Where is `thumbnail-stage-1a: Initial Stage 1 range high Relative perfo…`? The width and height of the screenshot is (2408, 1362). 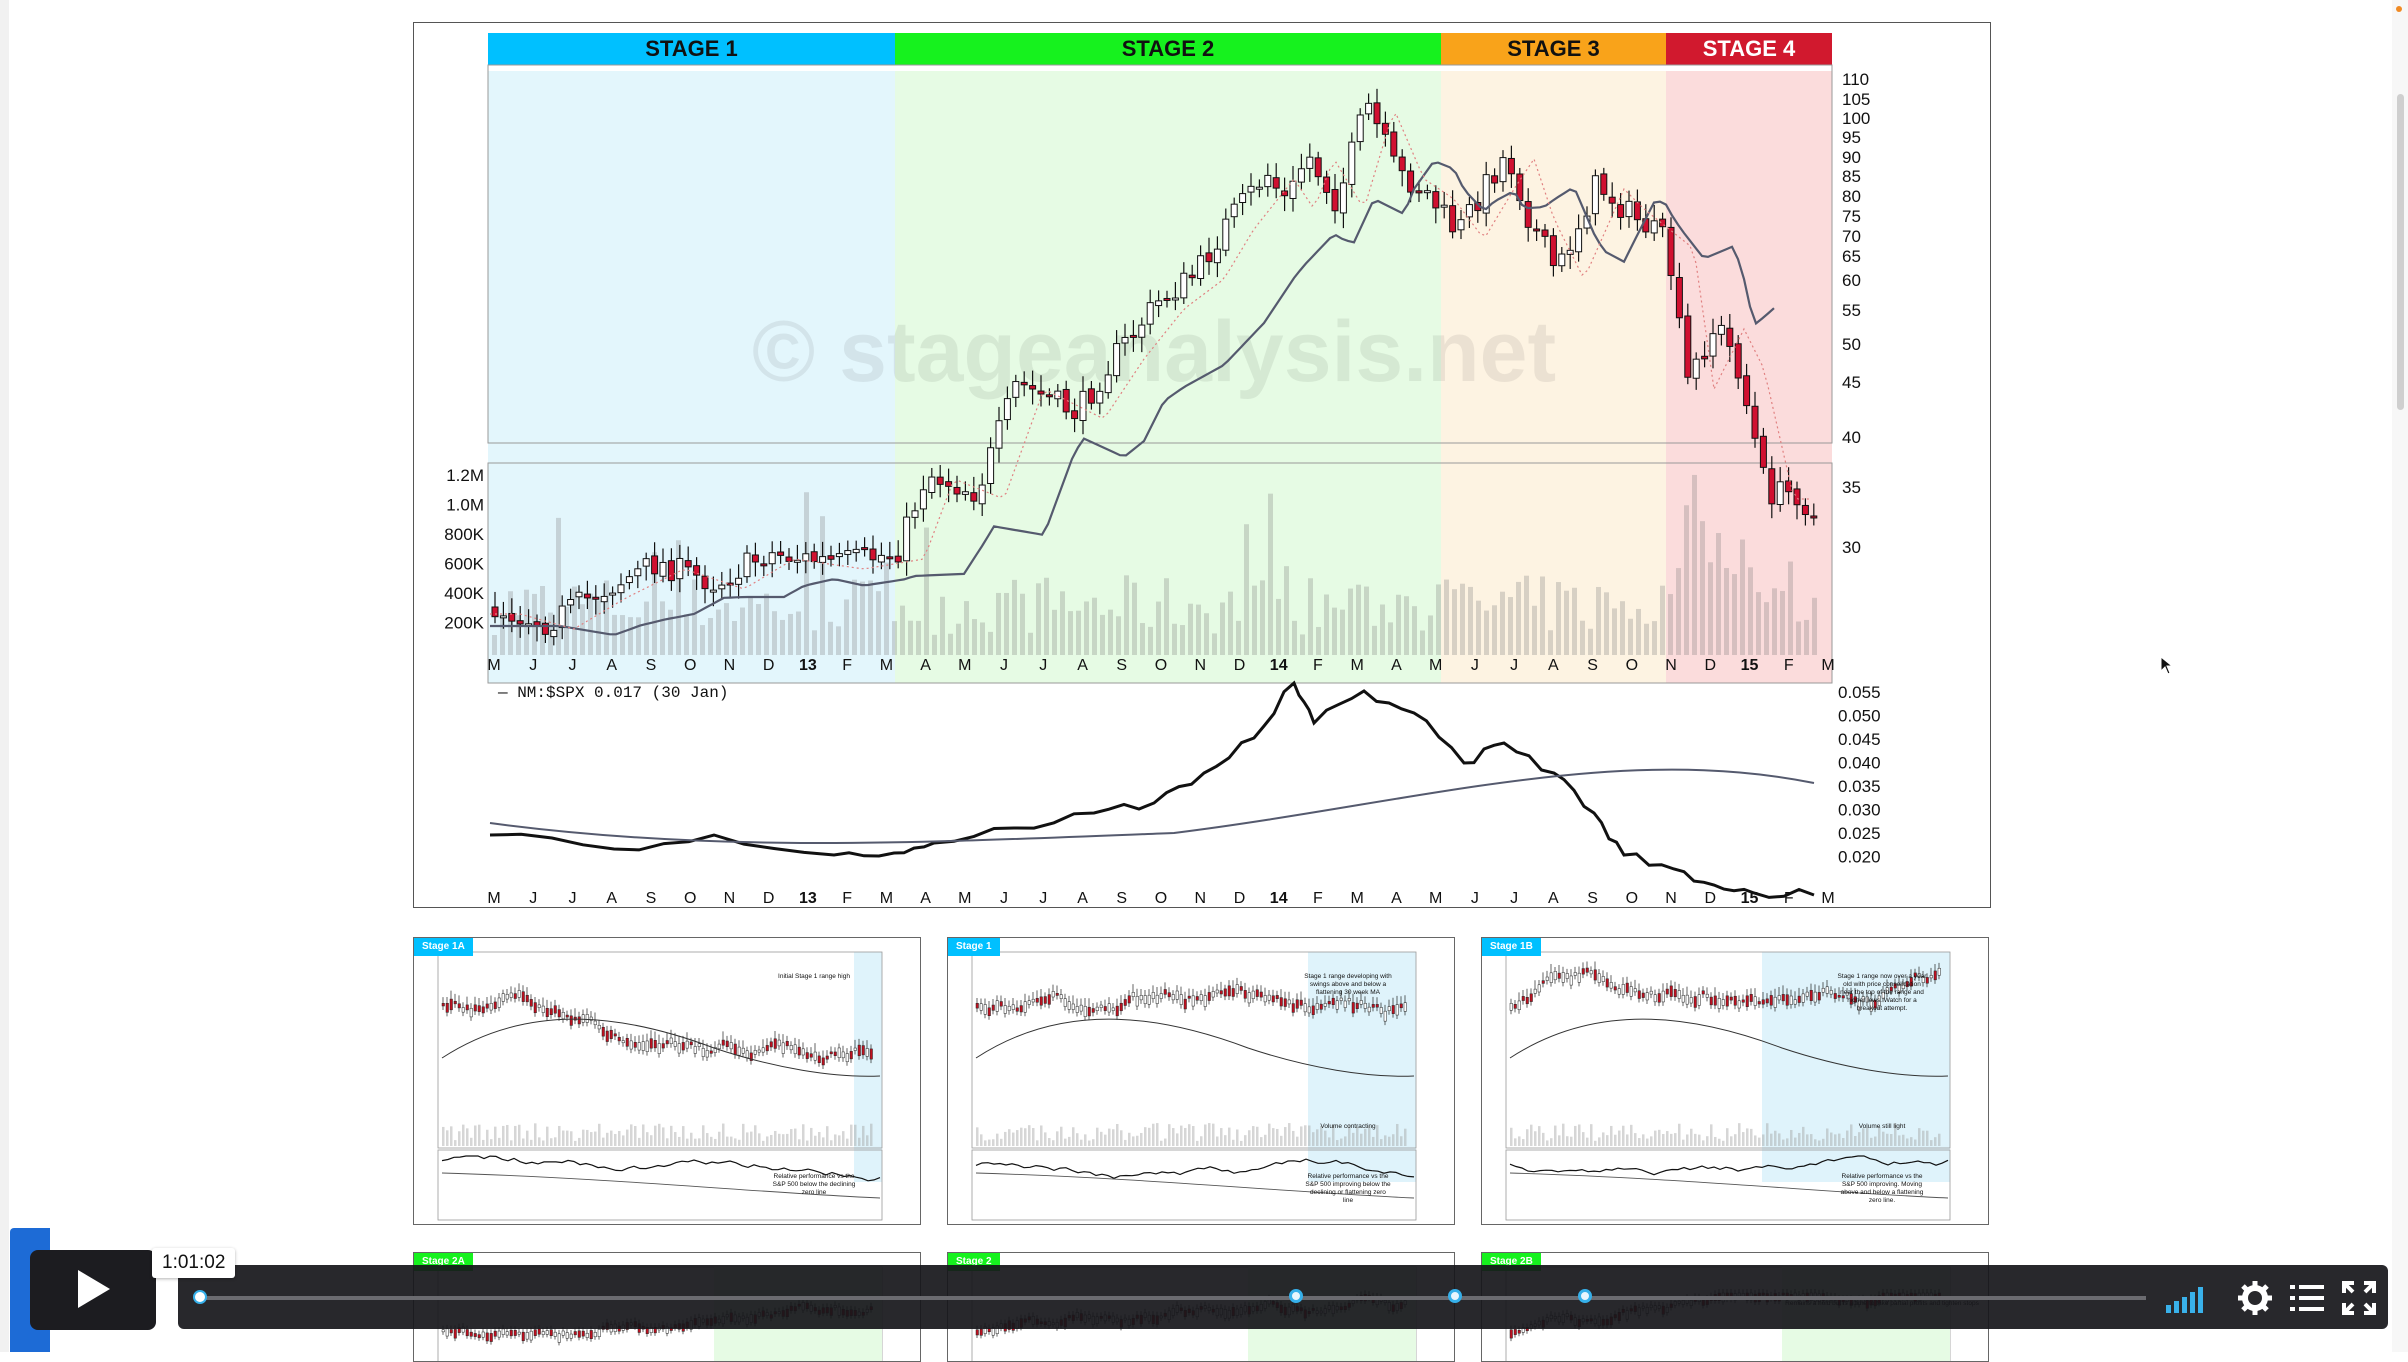 thumbnail-stage-1a: Initial Stage 1 range high Relative perfo… is located at coordinates (667, 1081).